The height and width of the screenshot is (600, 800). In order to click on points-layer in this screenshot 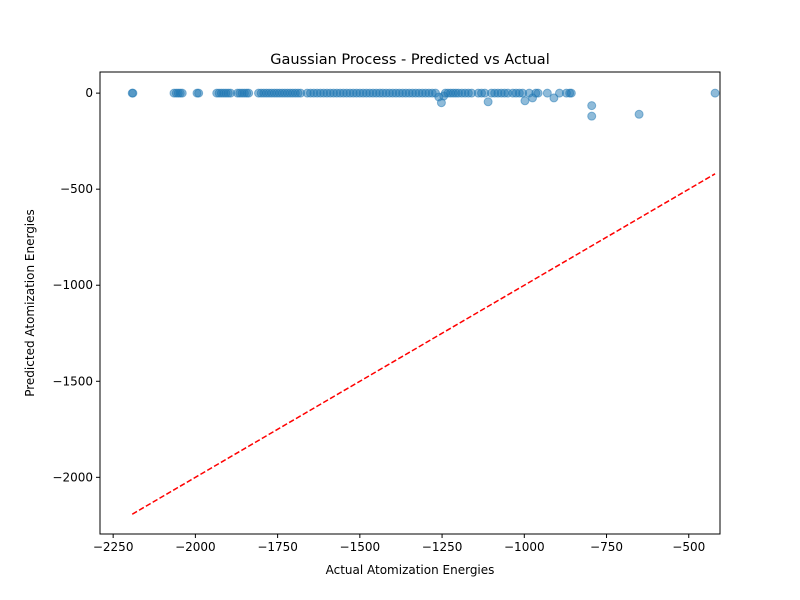, I will do `click(423, 104)`.